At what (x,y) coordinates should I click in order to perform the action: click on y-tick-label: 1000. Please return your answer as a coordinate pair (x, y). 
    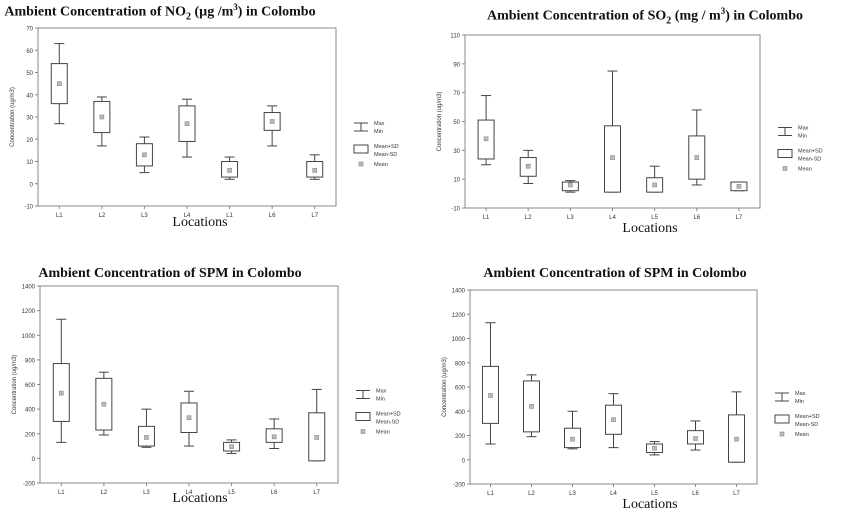
    Looking at the image, I should click on (459, 340).